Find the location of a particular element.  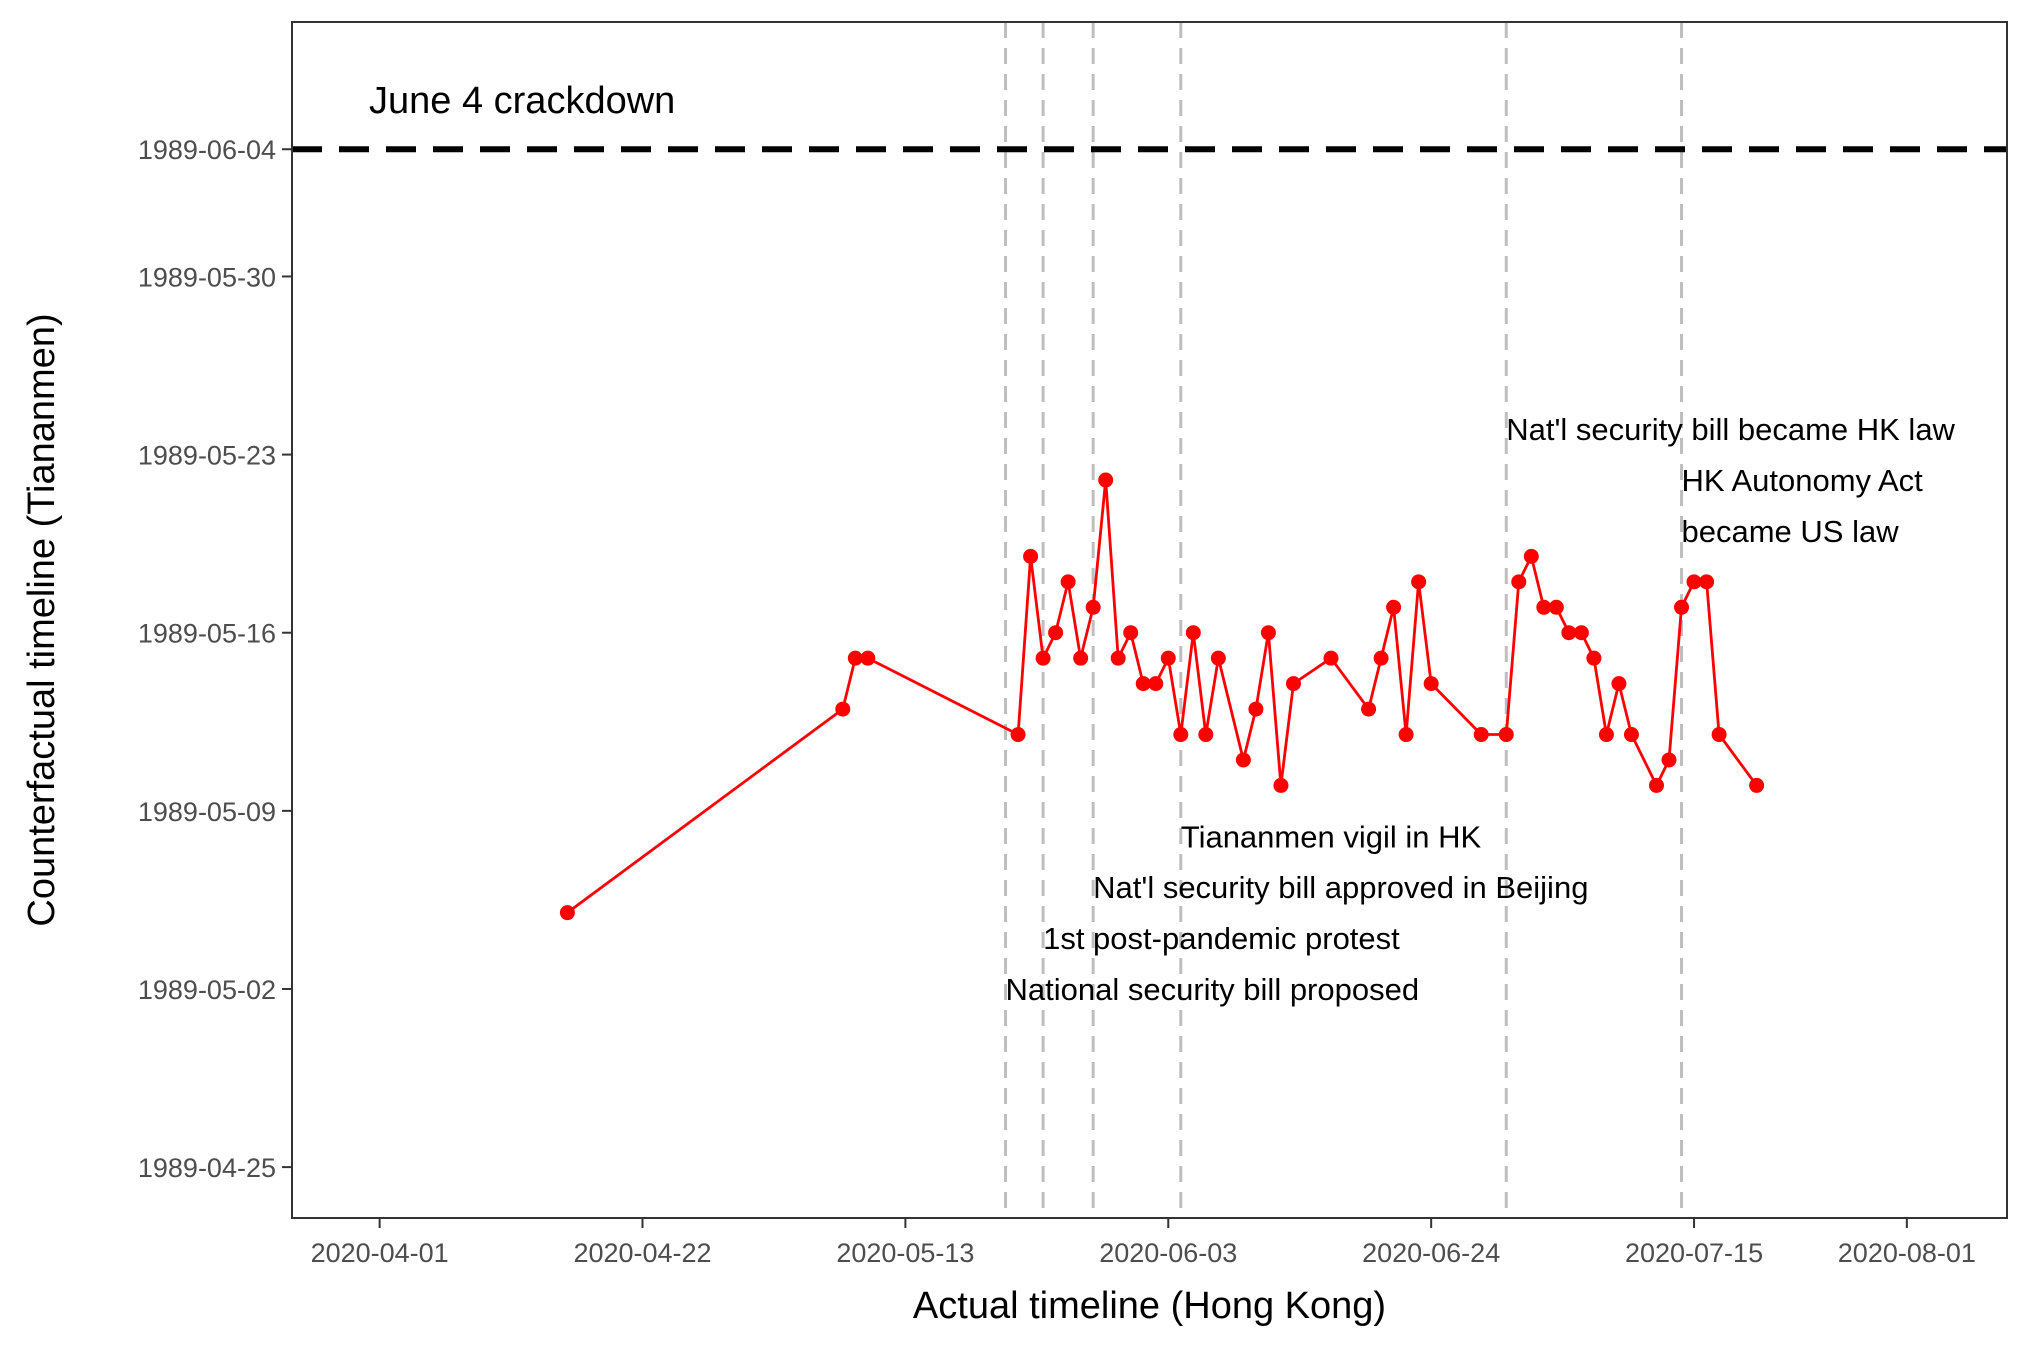

event-annotation: became US law is located at coordinates (1791, 531).